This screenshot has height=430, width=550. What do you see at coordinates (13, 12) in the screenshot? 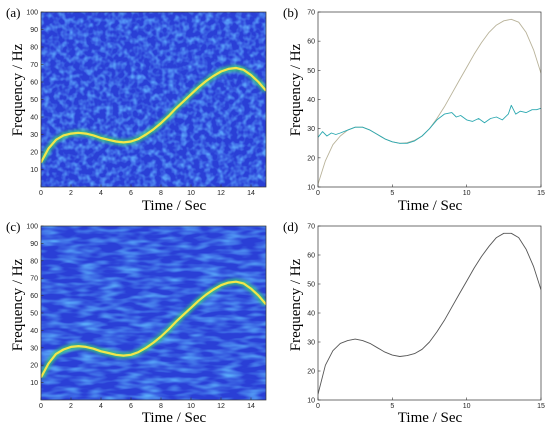
I see `panel-label-a: (a)` at bounding box center [13, 12].